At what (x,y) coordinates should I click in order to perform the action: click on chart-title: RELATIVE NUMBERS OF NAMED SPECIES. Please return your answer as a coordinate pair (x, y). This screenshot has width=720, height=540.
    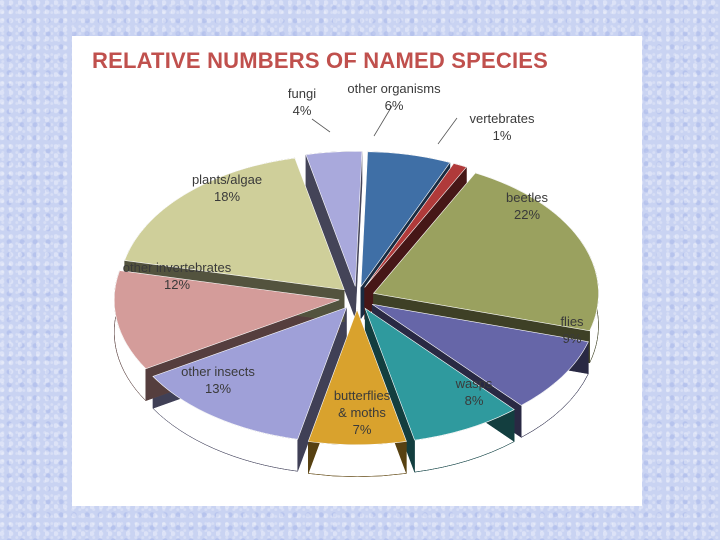
    Looking at the image, I should click on (320, 60).